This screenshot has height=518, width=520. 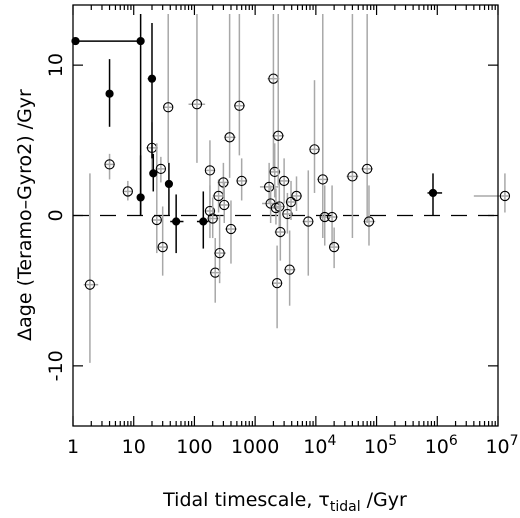 What do you see at coordinates (501, 445) in the screenshot?
I see `x-tick-label: 10⁷` at bounding box center [501, 445].